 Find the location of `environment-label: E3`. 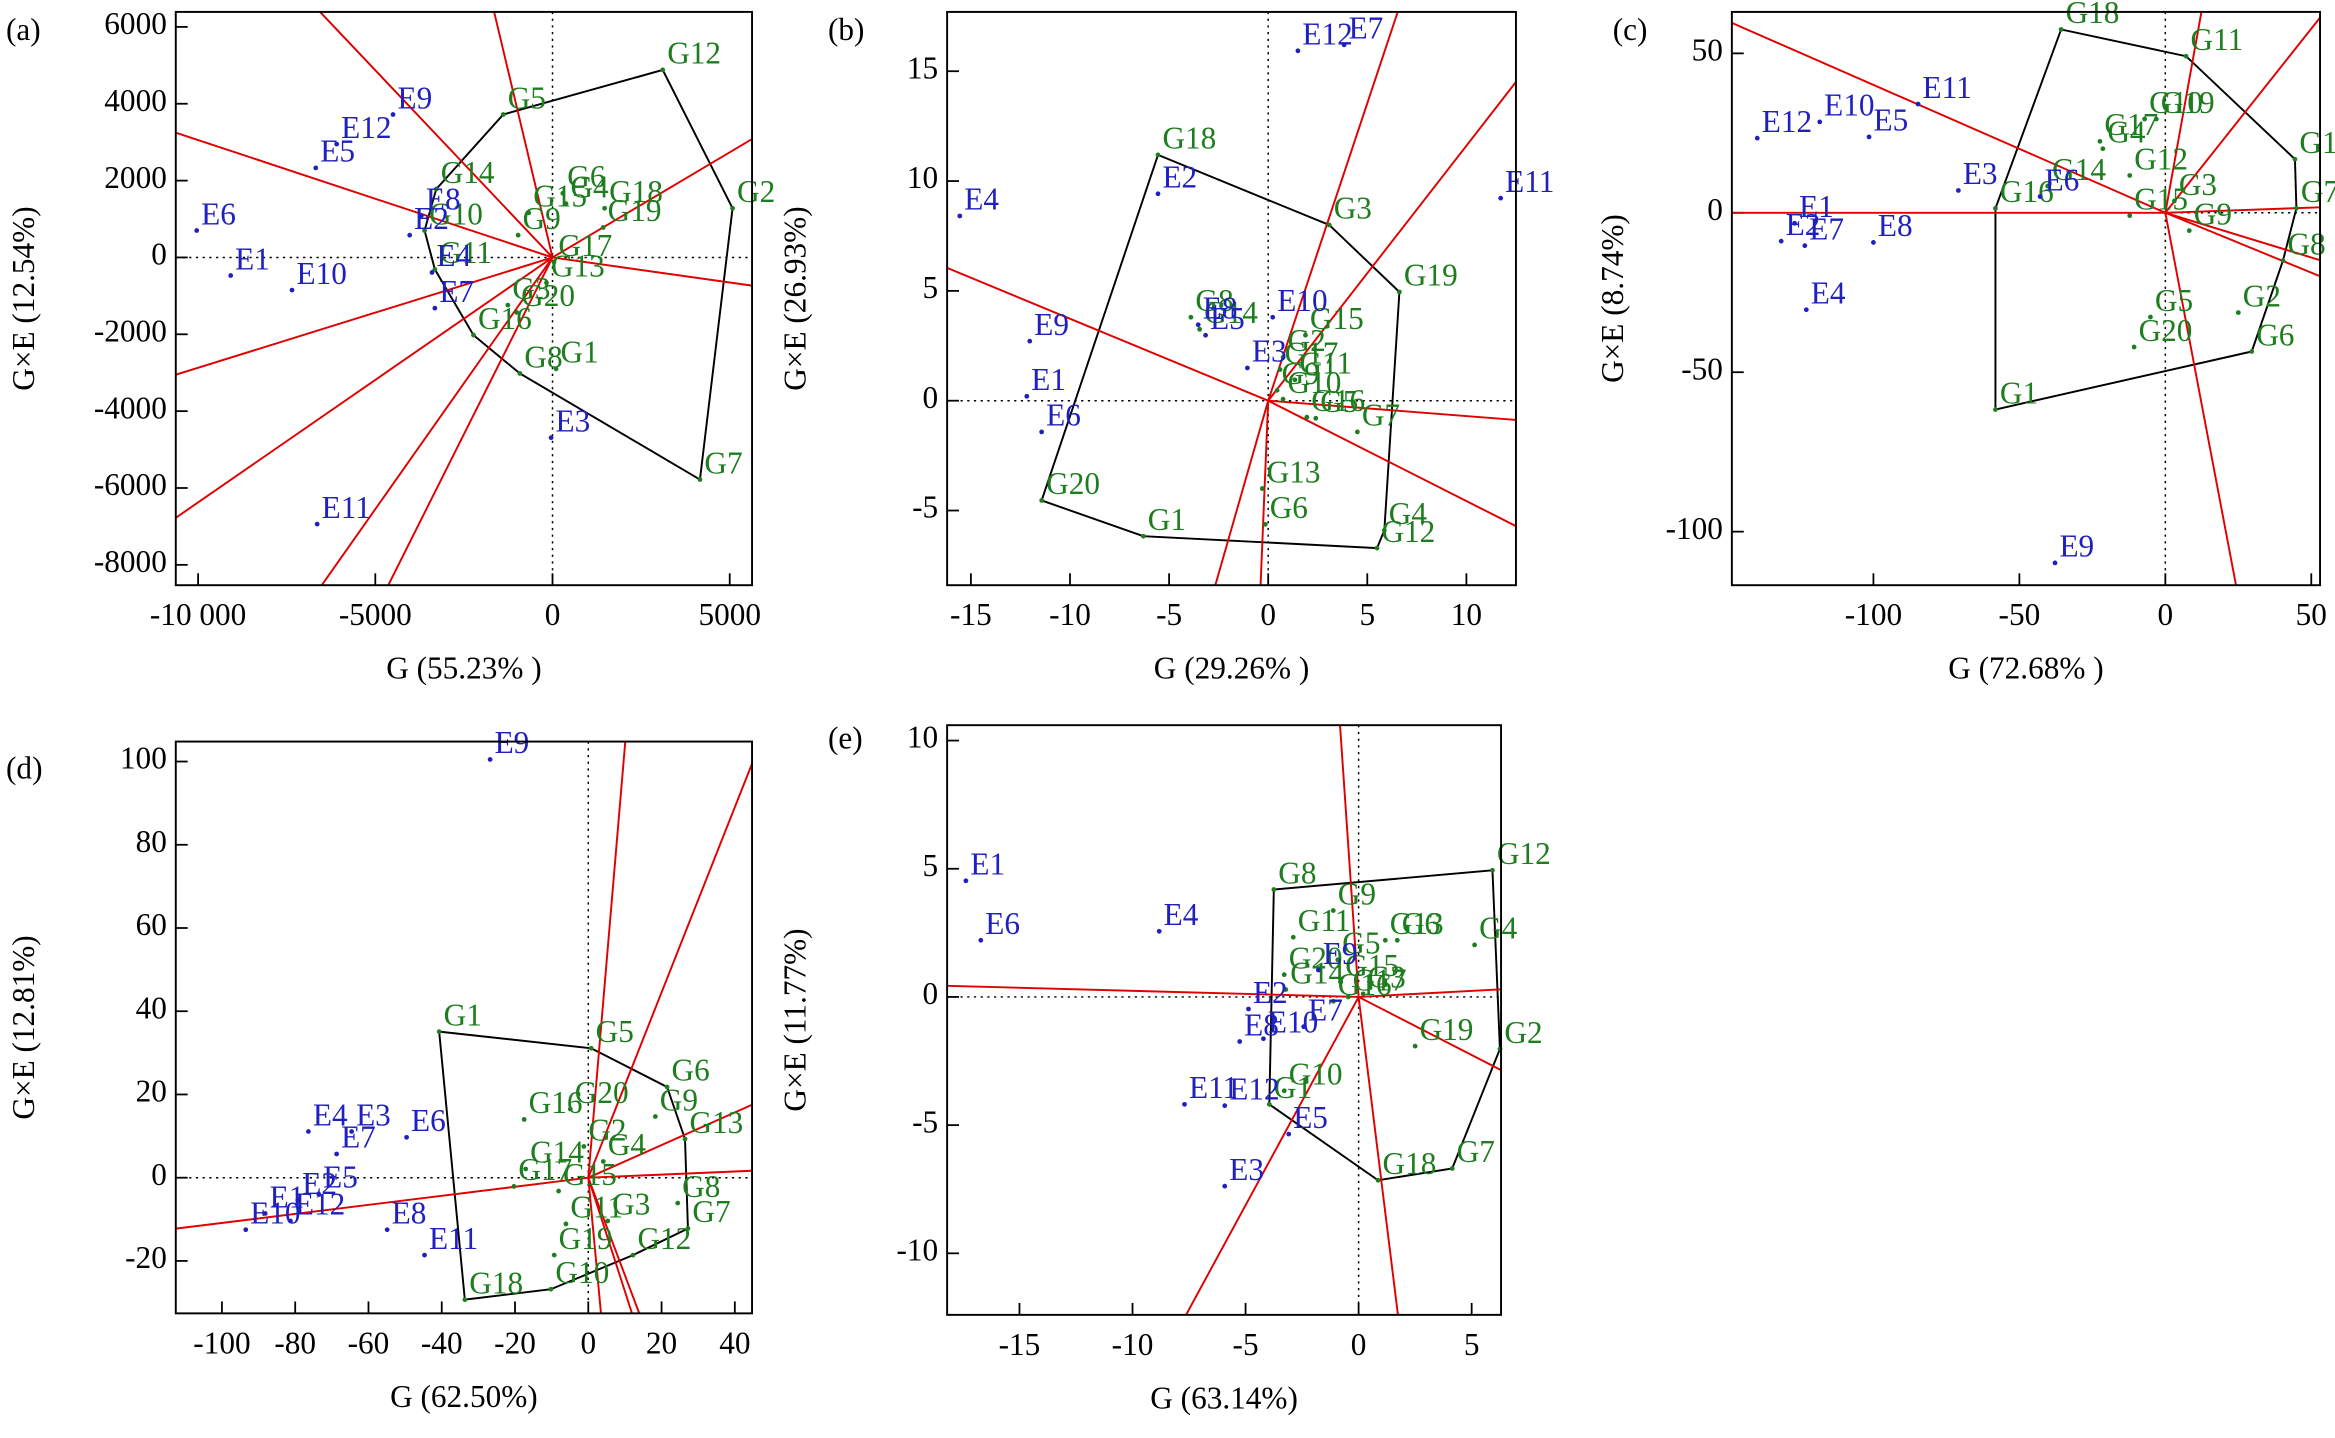

environment-label: E3 is located at coordinates (1269, 351).